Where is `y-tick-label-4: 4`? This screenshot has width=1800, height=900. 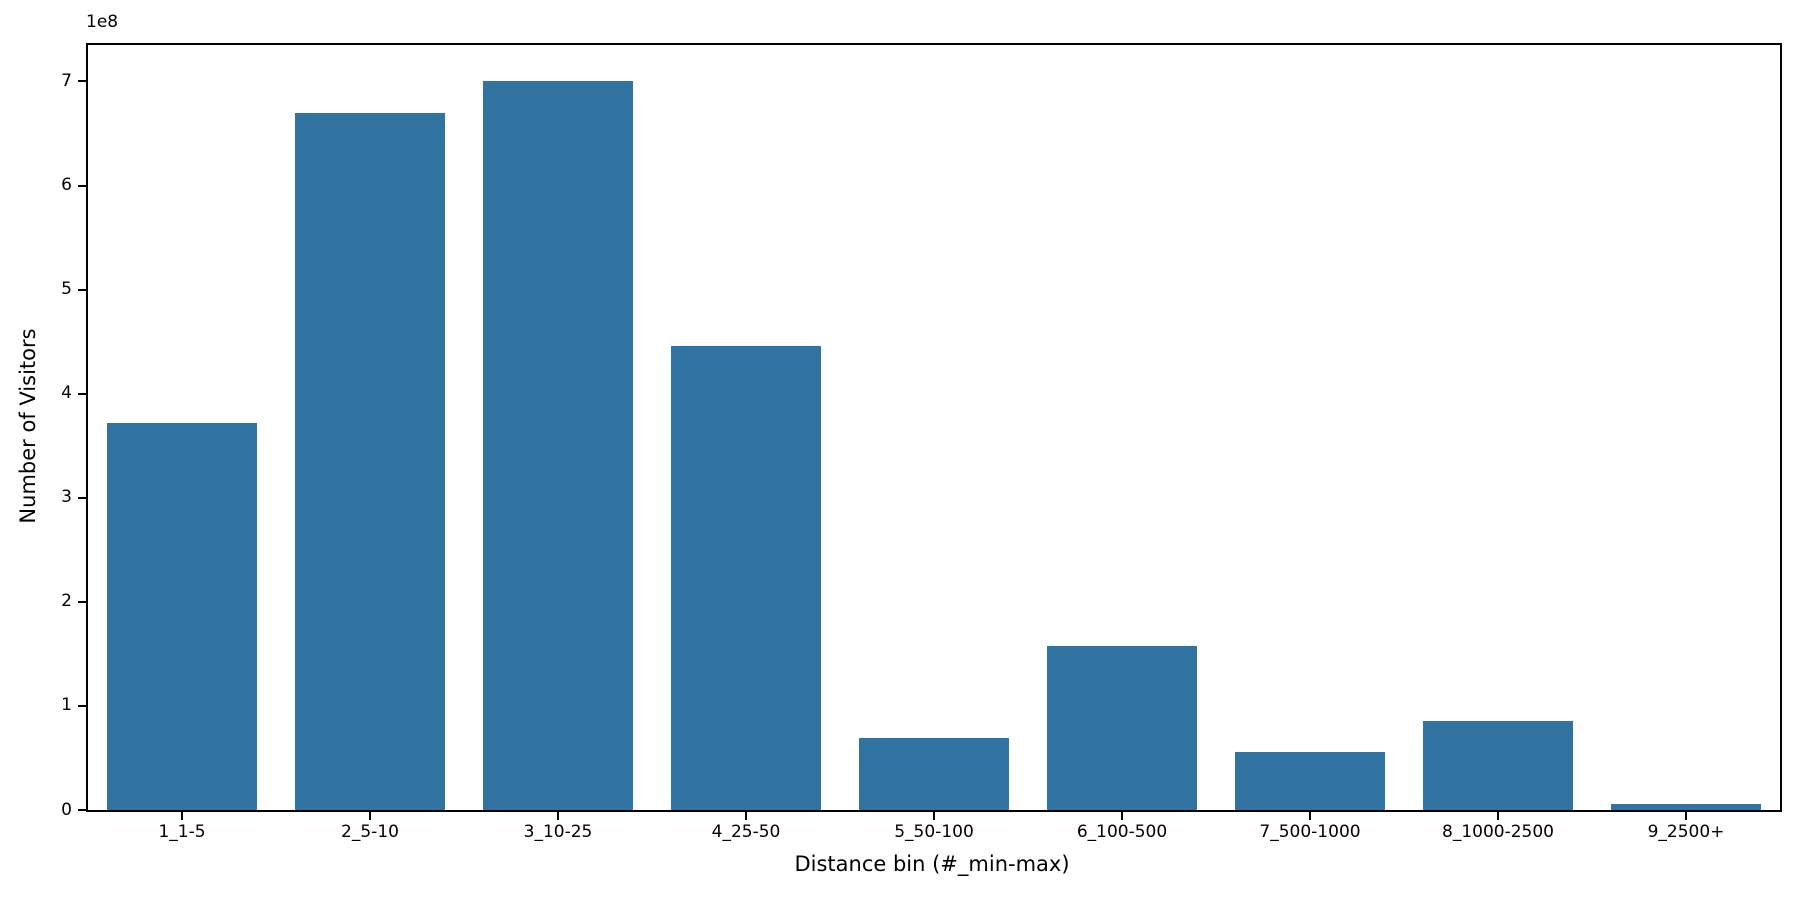
y-tick-label-4: 4 is located at coordinates (66, 393).